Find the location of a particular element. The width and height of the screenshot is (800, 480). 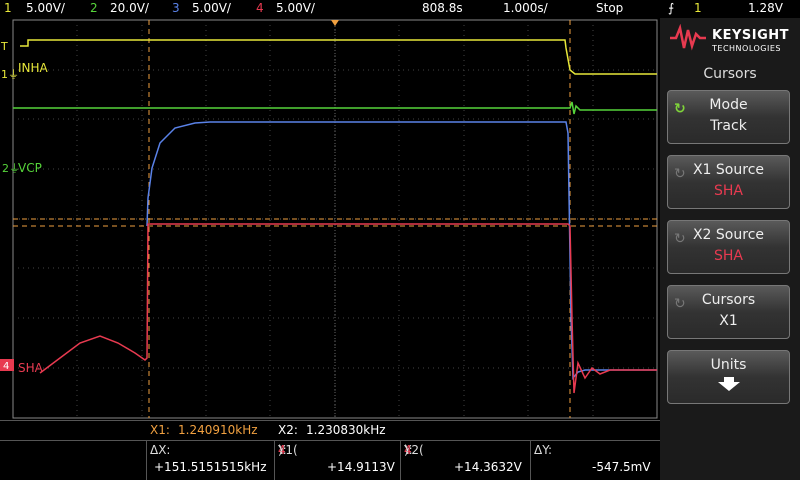

brand-sub: TECHNOLOGIES is located at coordinates (746, 48).